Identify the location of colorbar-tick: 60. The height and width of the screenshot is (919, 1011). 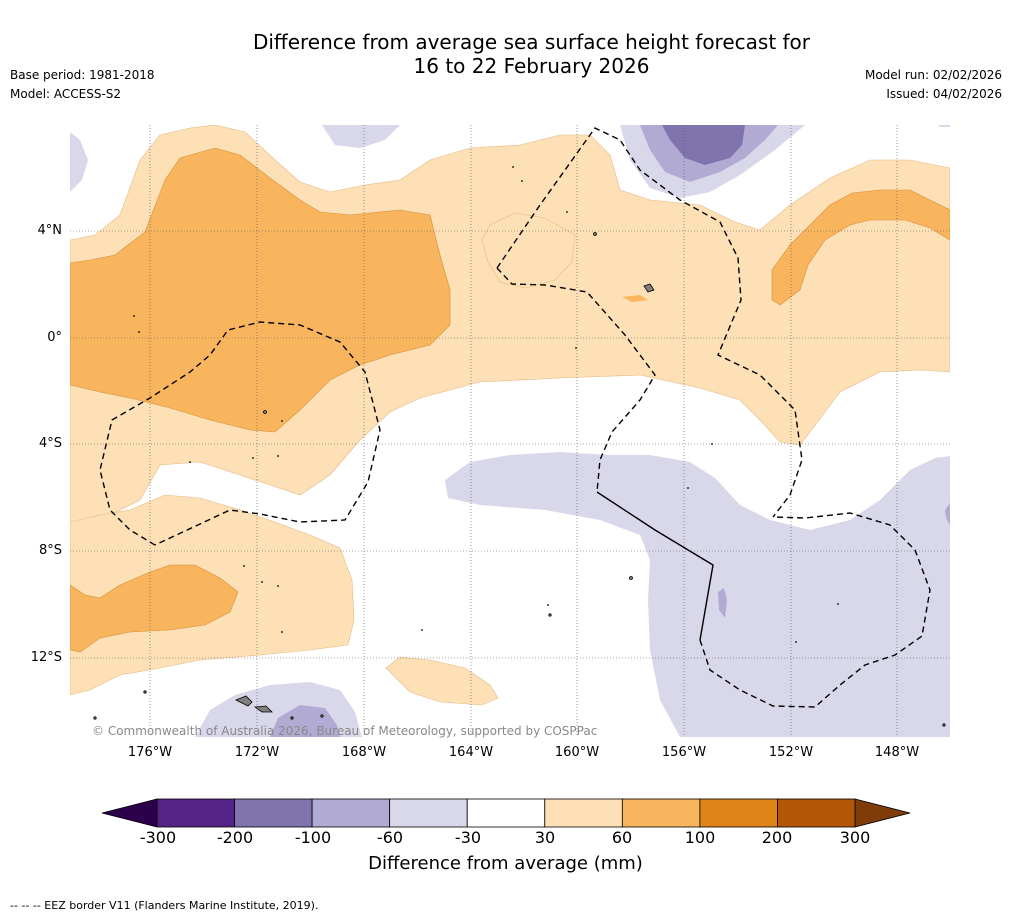
(622, 837).